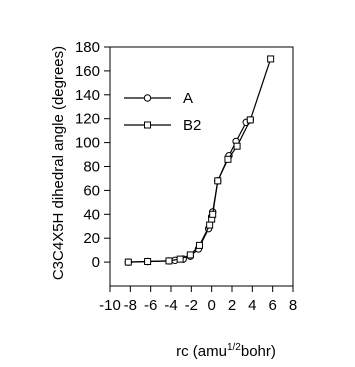 Image resolution: width=355 pixels, height=367 pixels. Describe the element at coordinates (147, 98) in the screenshot. I see `legend-marker-a` at that location.